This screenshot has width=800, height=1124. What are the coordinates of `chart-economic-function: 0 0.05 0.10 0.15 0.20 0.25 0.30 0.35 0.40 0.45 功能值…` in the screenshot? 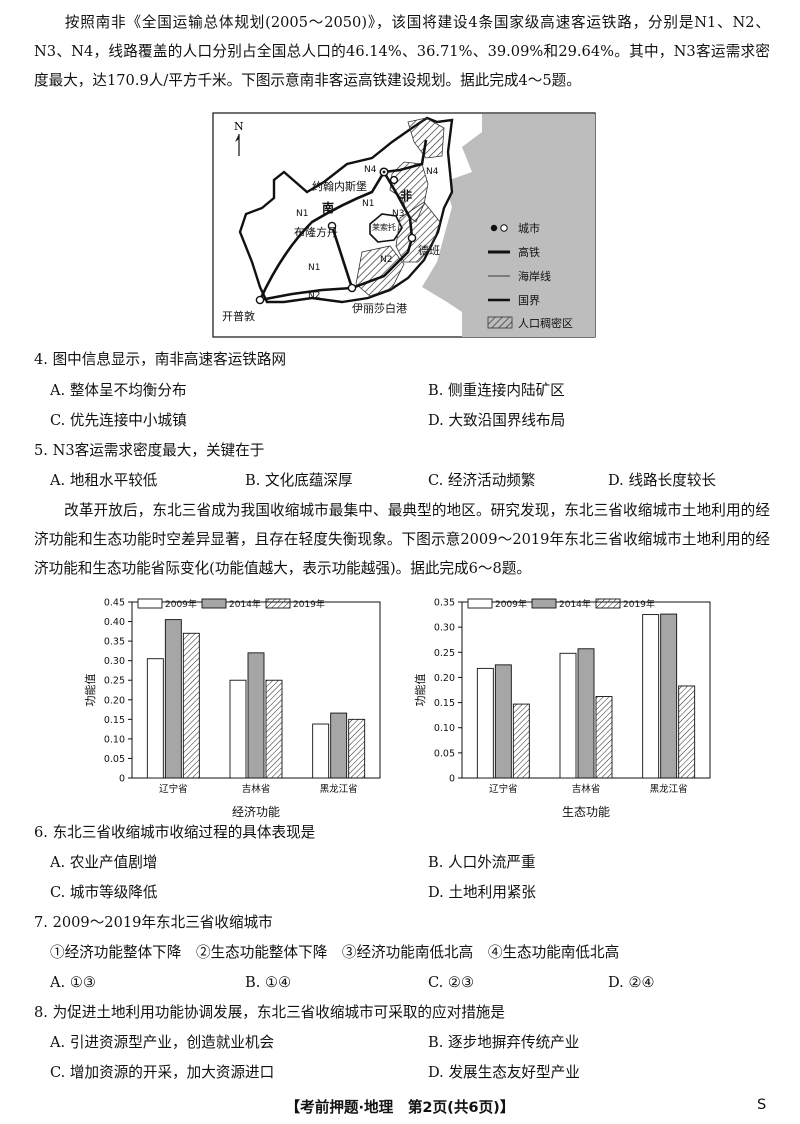 It's located at (235, 708).